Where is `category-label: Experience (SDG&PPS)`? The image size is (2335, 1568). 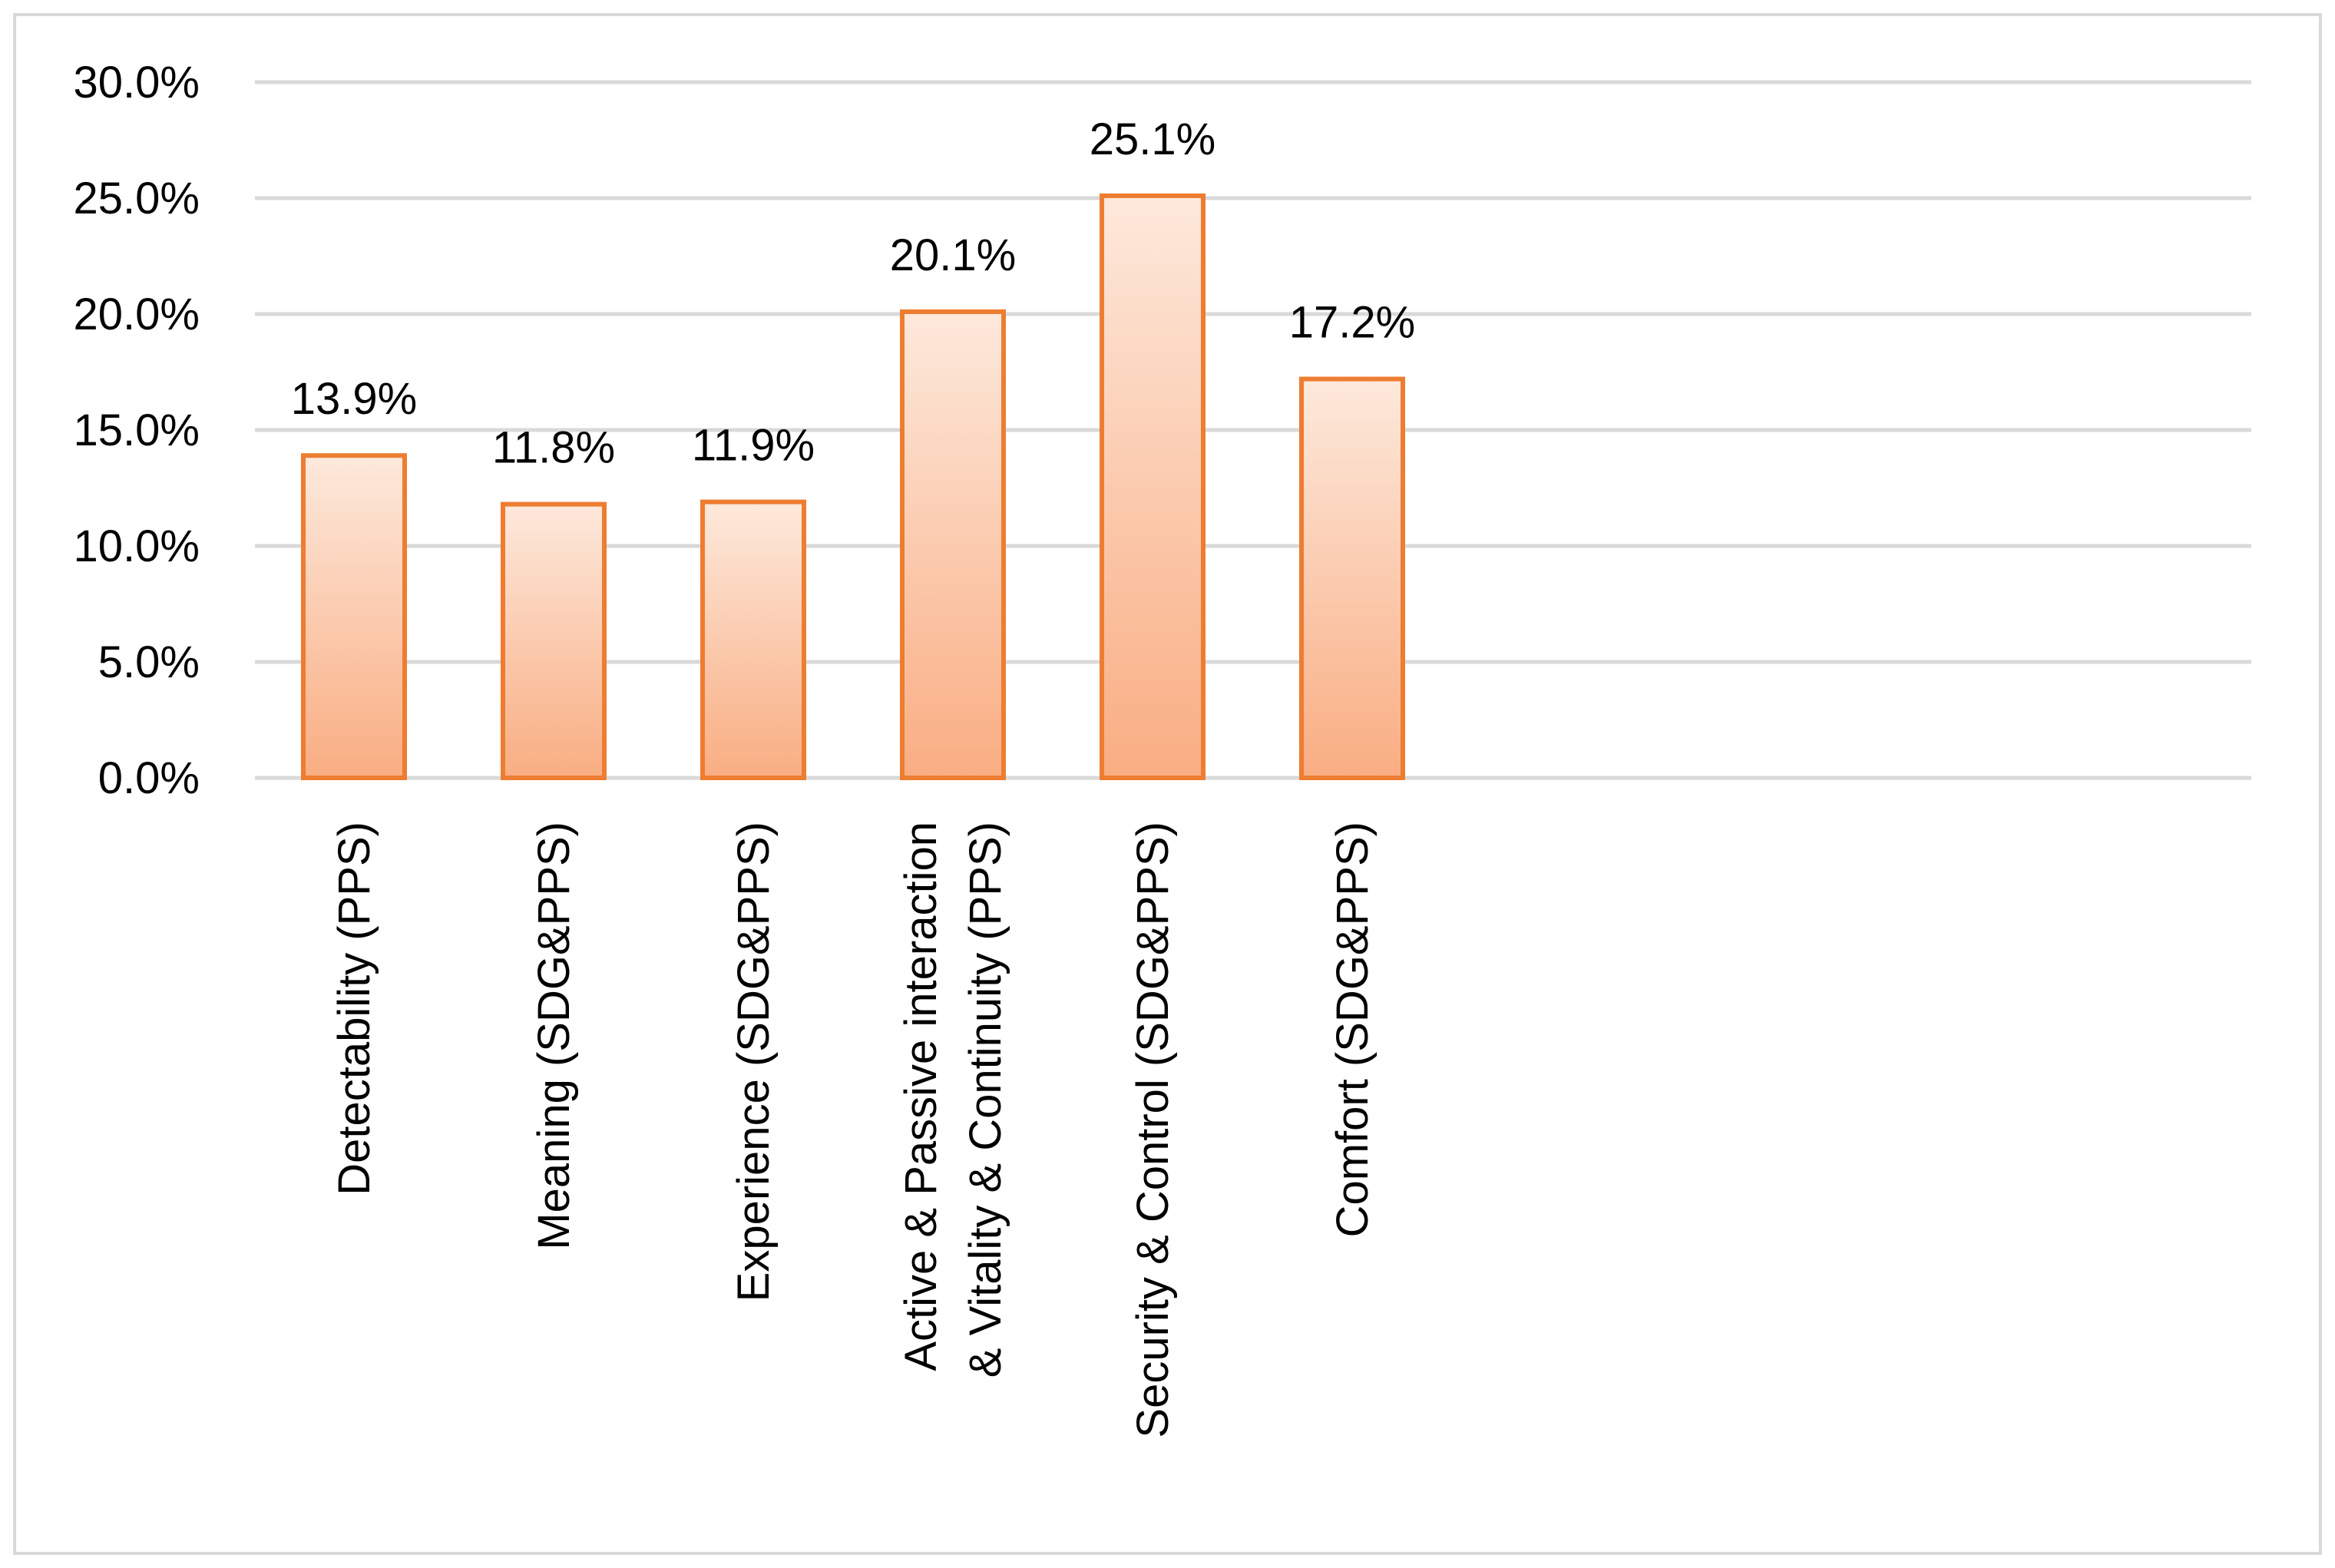 category-label: Experience (SDG&PPS) is located at coordinates (754, 1062).